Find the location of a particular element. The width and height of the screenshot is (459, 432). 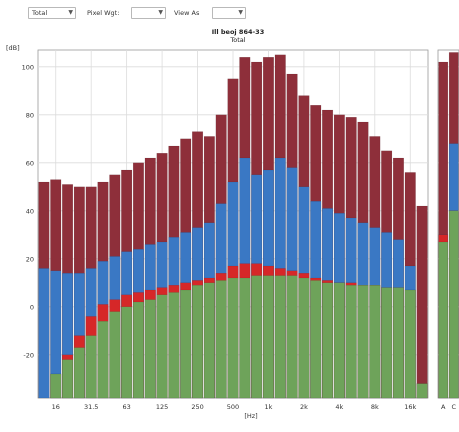

y-tick-label: 60 is located at coordinates (30, 163).